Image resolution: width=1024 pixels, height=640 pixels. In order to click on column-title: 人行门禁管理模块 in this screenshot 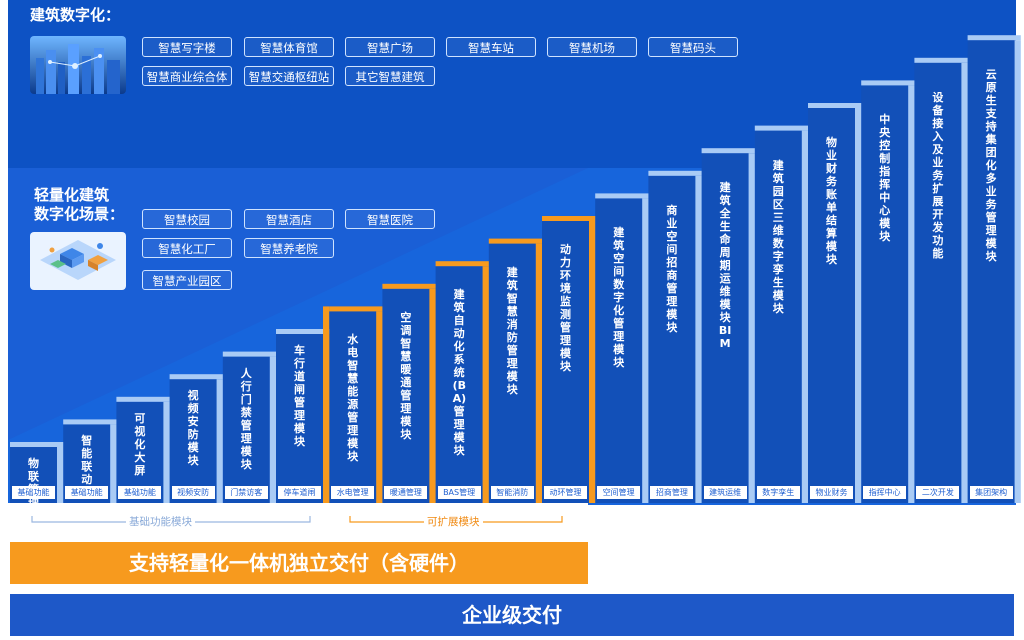, I will do `click(246, 418)`.